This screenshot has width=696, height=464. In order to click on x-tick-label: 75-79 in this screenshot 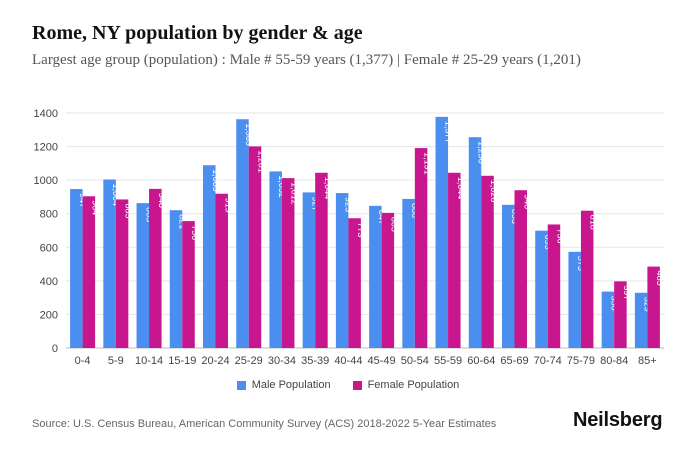, I will do `click(581, 361)`.